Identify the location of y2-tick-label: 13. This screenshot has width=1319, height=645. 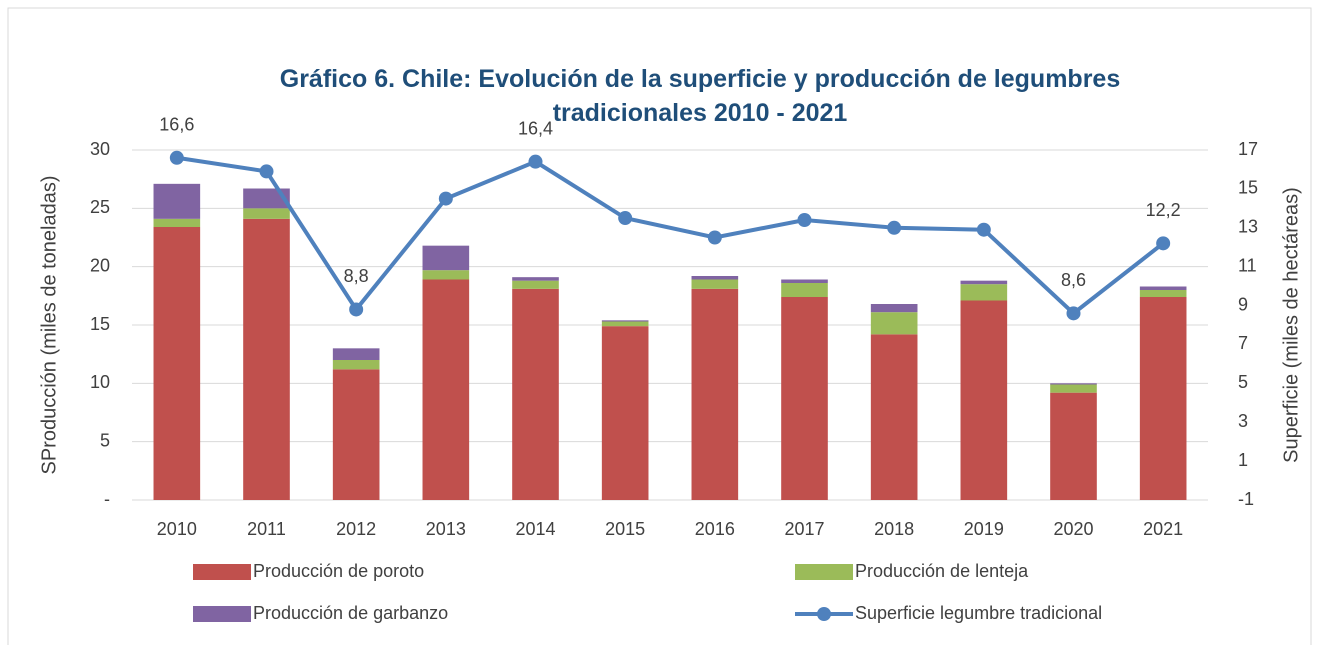
(1248, 227).